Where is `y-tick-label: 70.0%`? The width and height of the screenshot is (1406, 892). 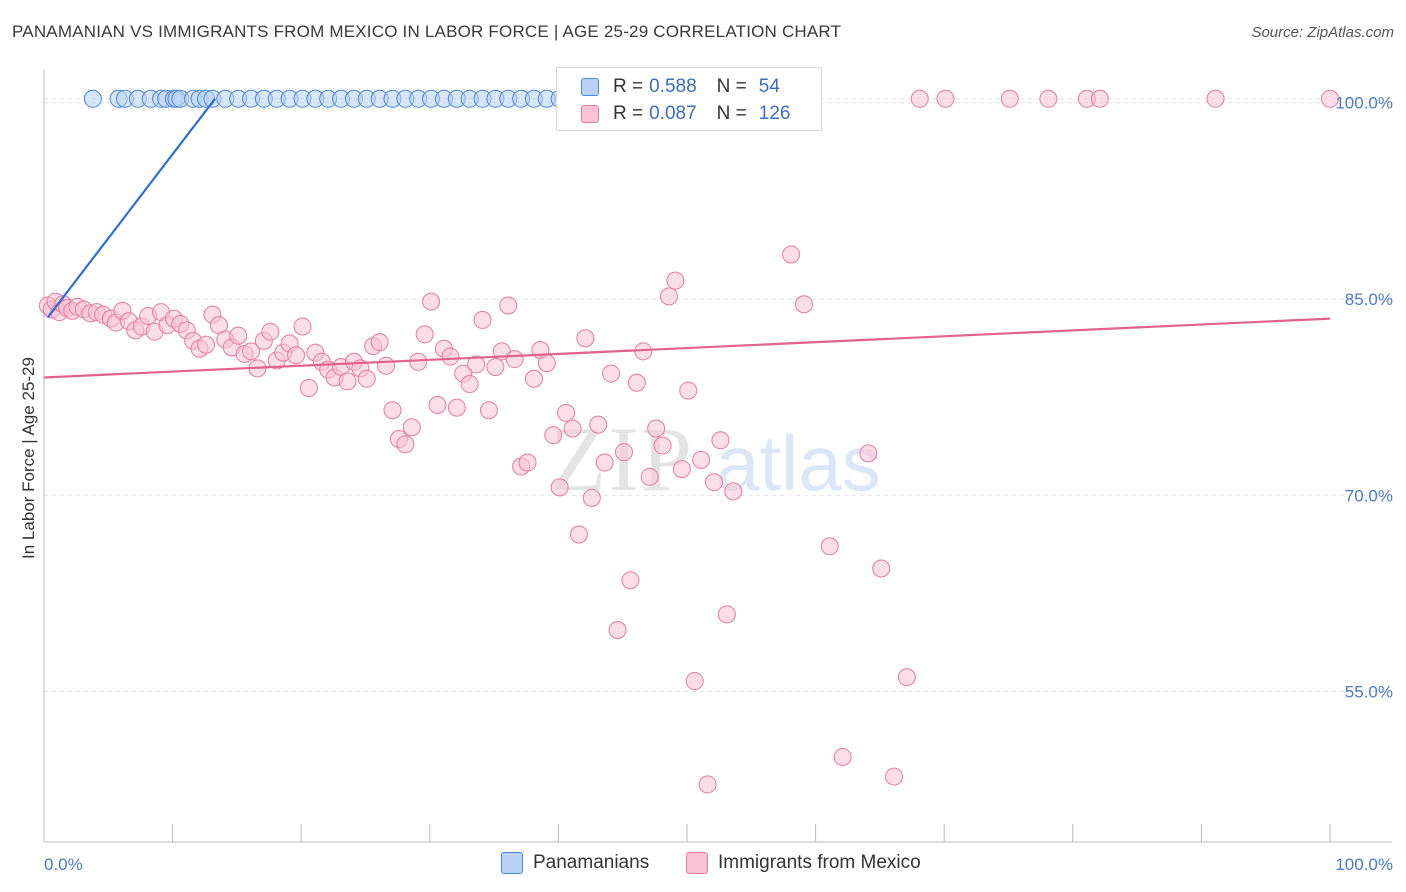 y-tick-label: 70.0% is located at coordinates (1369, 495).